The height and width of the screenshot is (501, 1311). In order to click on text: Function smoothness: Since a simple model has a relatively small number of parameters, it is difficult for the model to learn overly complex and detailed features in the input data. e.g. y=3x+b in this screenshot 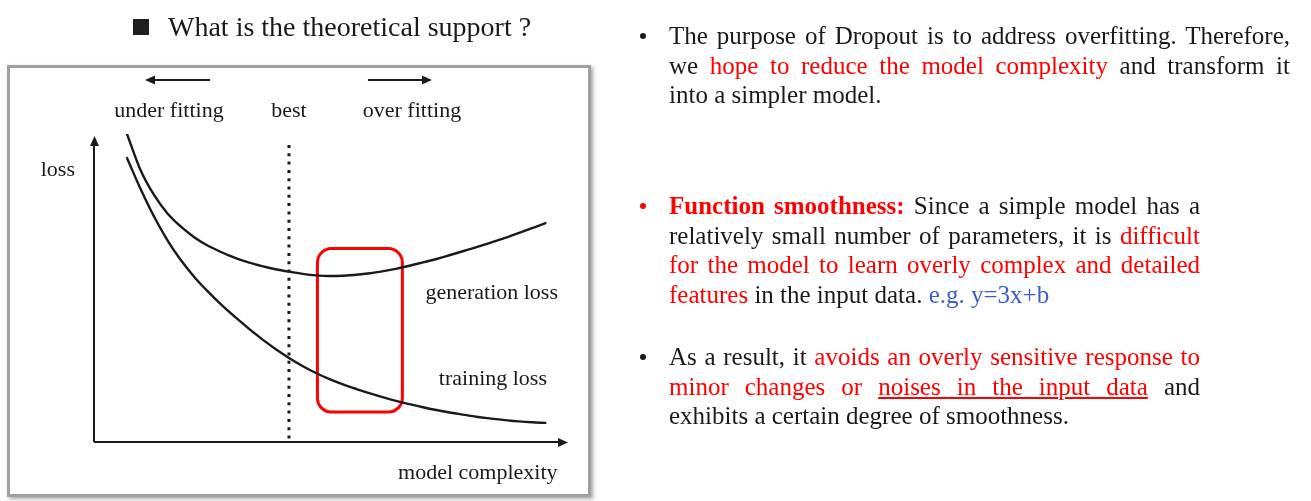, I will do `click(935, 250)`.